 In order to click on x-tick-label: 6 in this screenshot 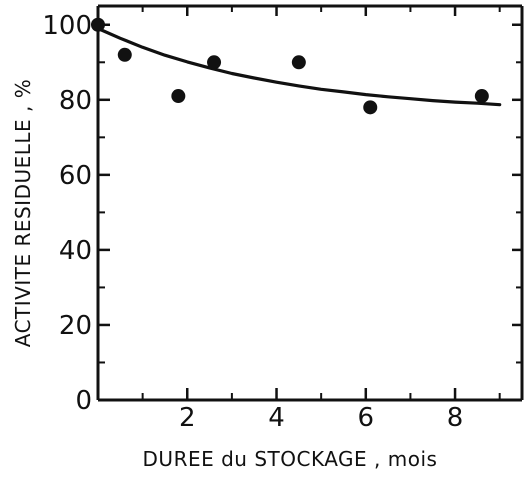, I will do `click(366, 418)`.